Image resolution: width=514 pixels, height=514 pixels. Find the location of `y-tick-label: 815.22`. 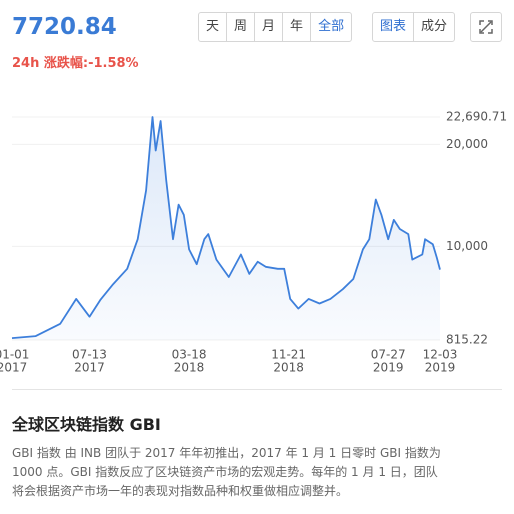

y-tick-label: 815.22 is located at coordinates (467, 340).